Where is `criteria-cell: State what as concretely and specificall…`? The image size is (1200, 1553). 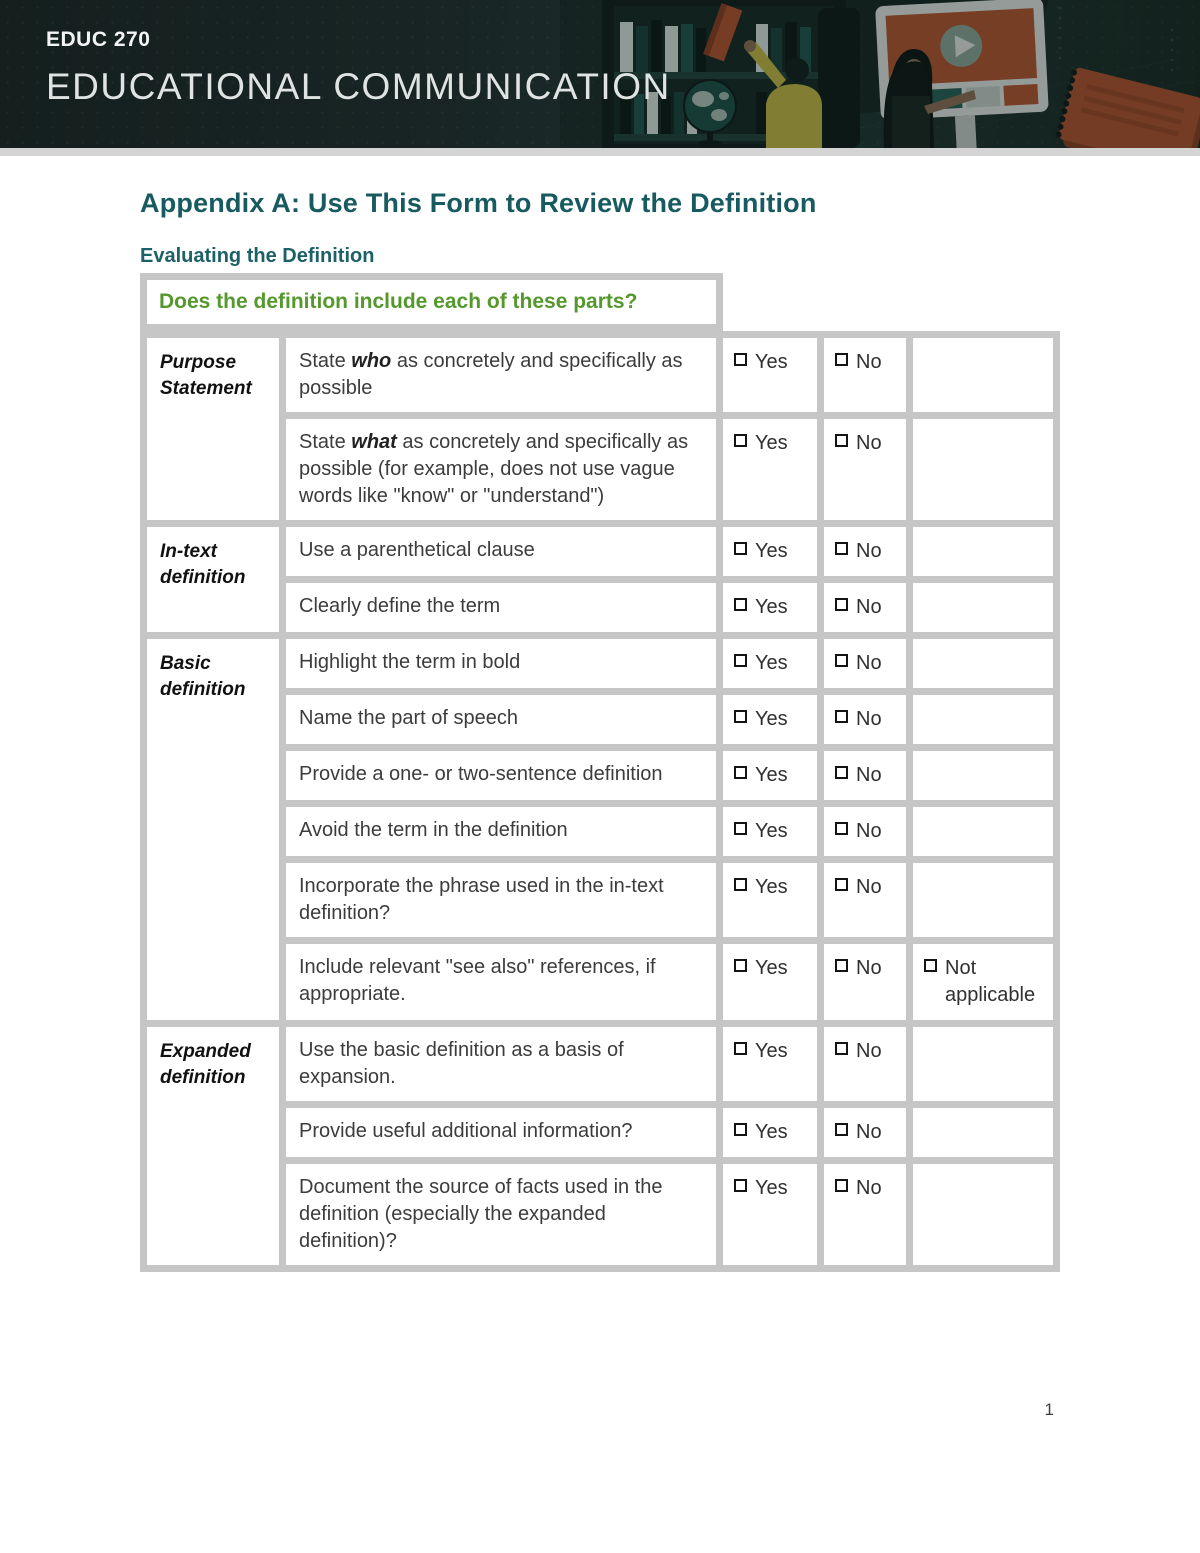 criteria-cell: State what as concretely and specificall… is located at coordinates (501, 469).